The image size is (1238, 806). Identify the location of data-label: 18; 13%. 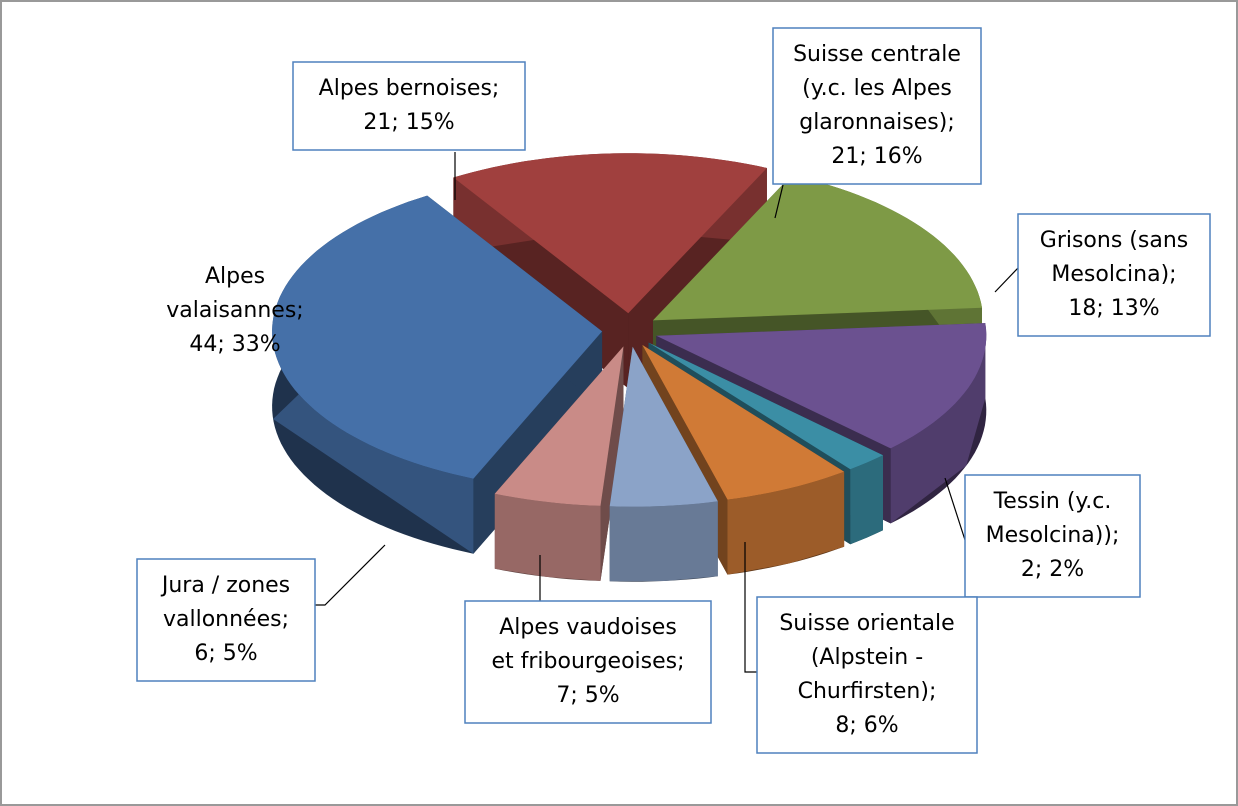
(1113, 308).